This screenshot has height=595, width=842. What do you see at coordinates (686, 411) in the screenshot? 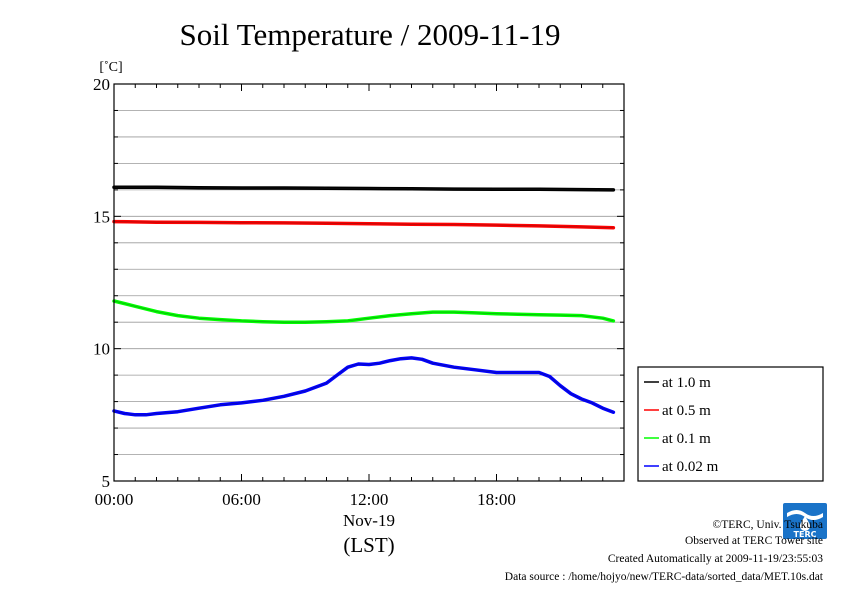
I see `legend-label: at 0.5 m` at bounding box center [686, 411].